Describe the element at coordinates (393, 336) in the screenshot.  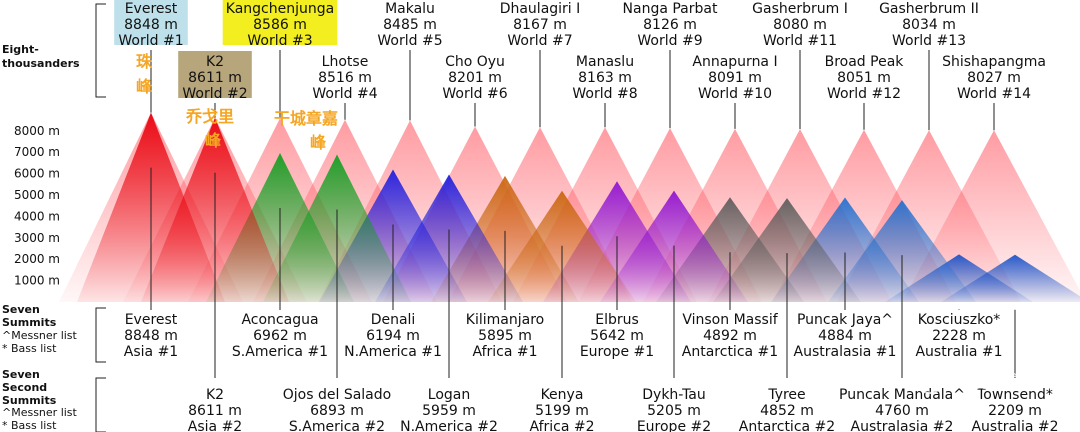
I see `mountain-height: 6194 m` at that location.